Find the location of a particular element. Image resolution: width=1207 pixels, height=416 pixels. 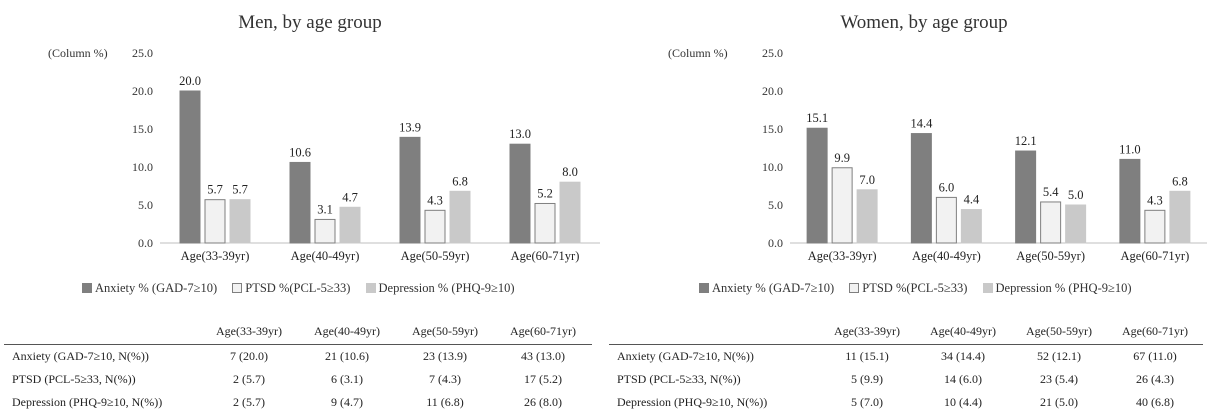

data-label-ptsd: 6.0 is located at coordinates (947, 187).